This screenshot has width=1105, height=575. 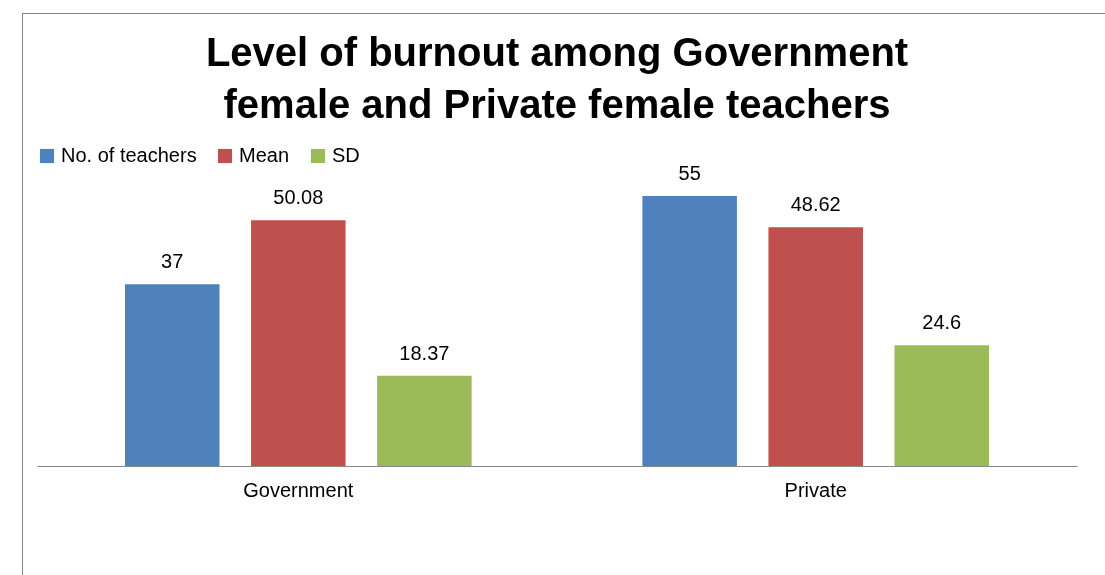 What do you see at coordinates (346, 155) in the screenshot?
I see `legend-label: SD` at bounding box center [346, 155].